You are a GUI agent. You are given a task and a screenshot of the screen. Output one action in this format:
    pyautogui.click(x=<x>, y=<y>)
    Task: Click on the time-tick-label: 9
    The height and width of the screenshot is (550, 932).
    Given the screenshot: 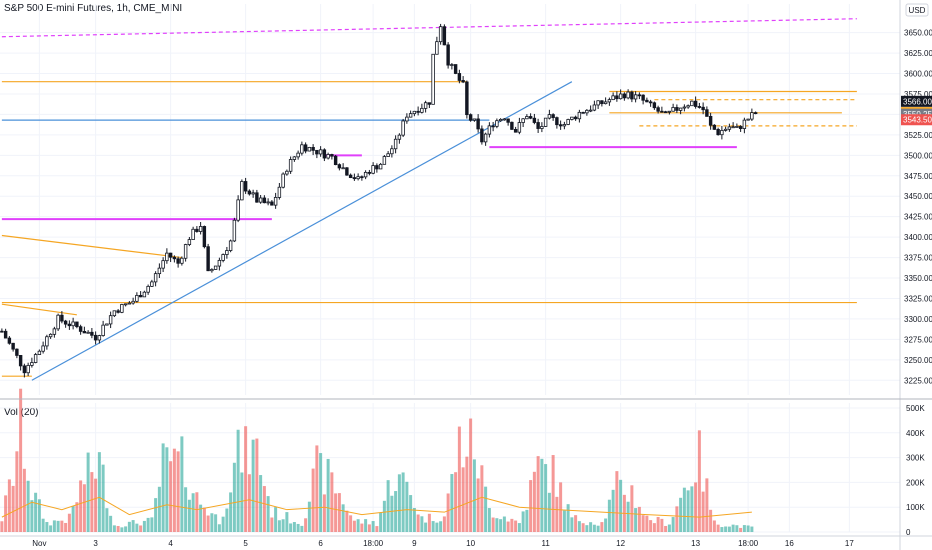 What is the action you would take?
    pyautogui.click(x=414, y=543)
    